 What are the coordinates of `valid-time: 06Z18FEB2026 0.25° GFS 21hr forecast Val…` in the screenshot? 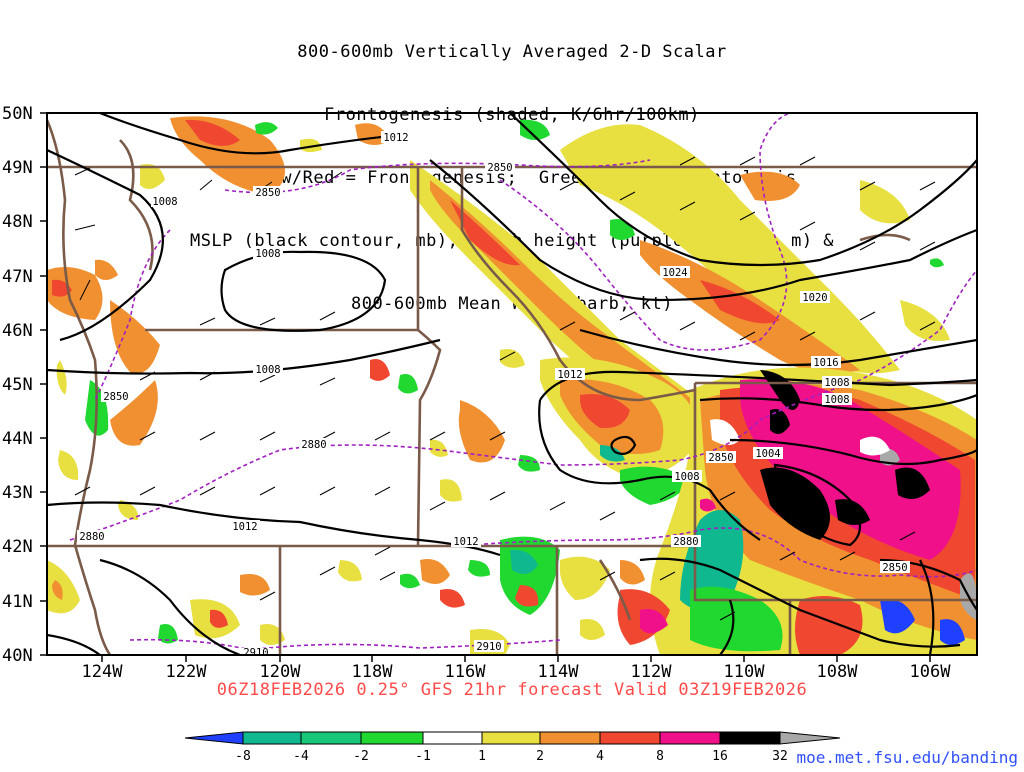 It's located at (512, 690).